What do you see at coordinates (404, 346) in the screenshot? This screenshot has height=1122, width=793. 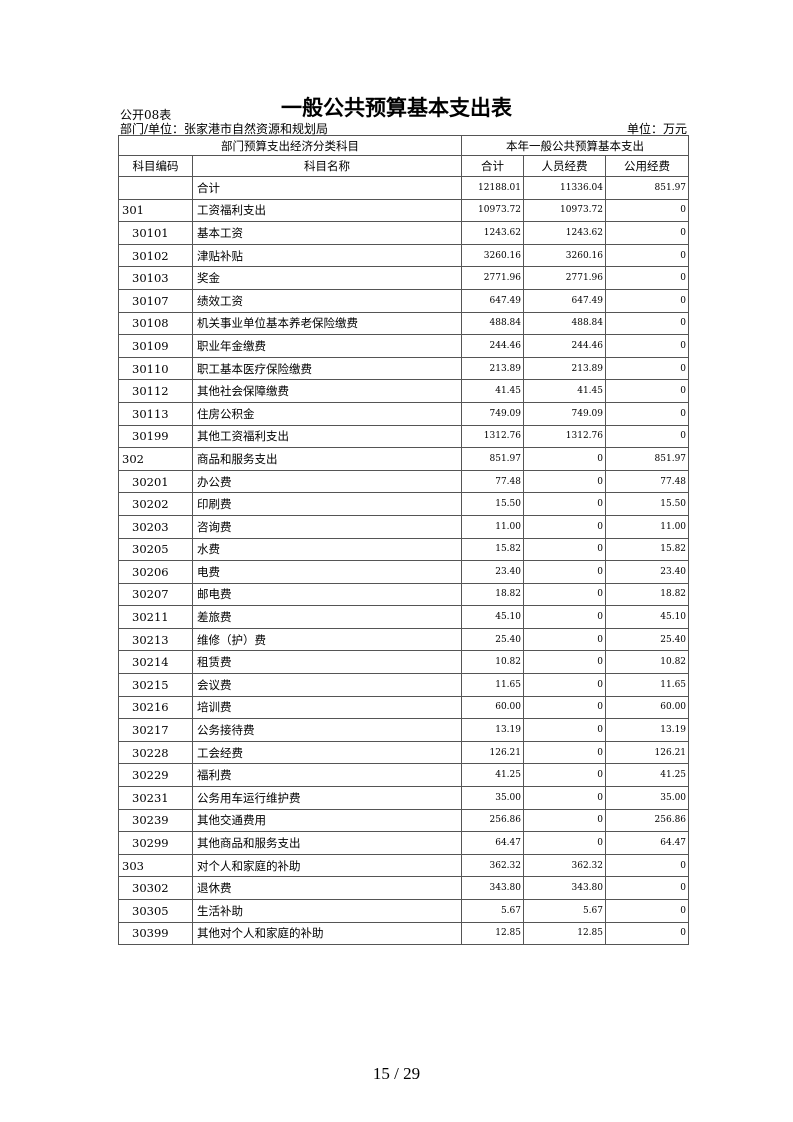 I see `table-row: 30109 职业年金缴费 244.46 244.46 0` at bounding box center [404, 346].